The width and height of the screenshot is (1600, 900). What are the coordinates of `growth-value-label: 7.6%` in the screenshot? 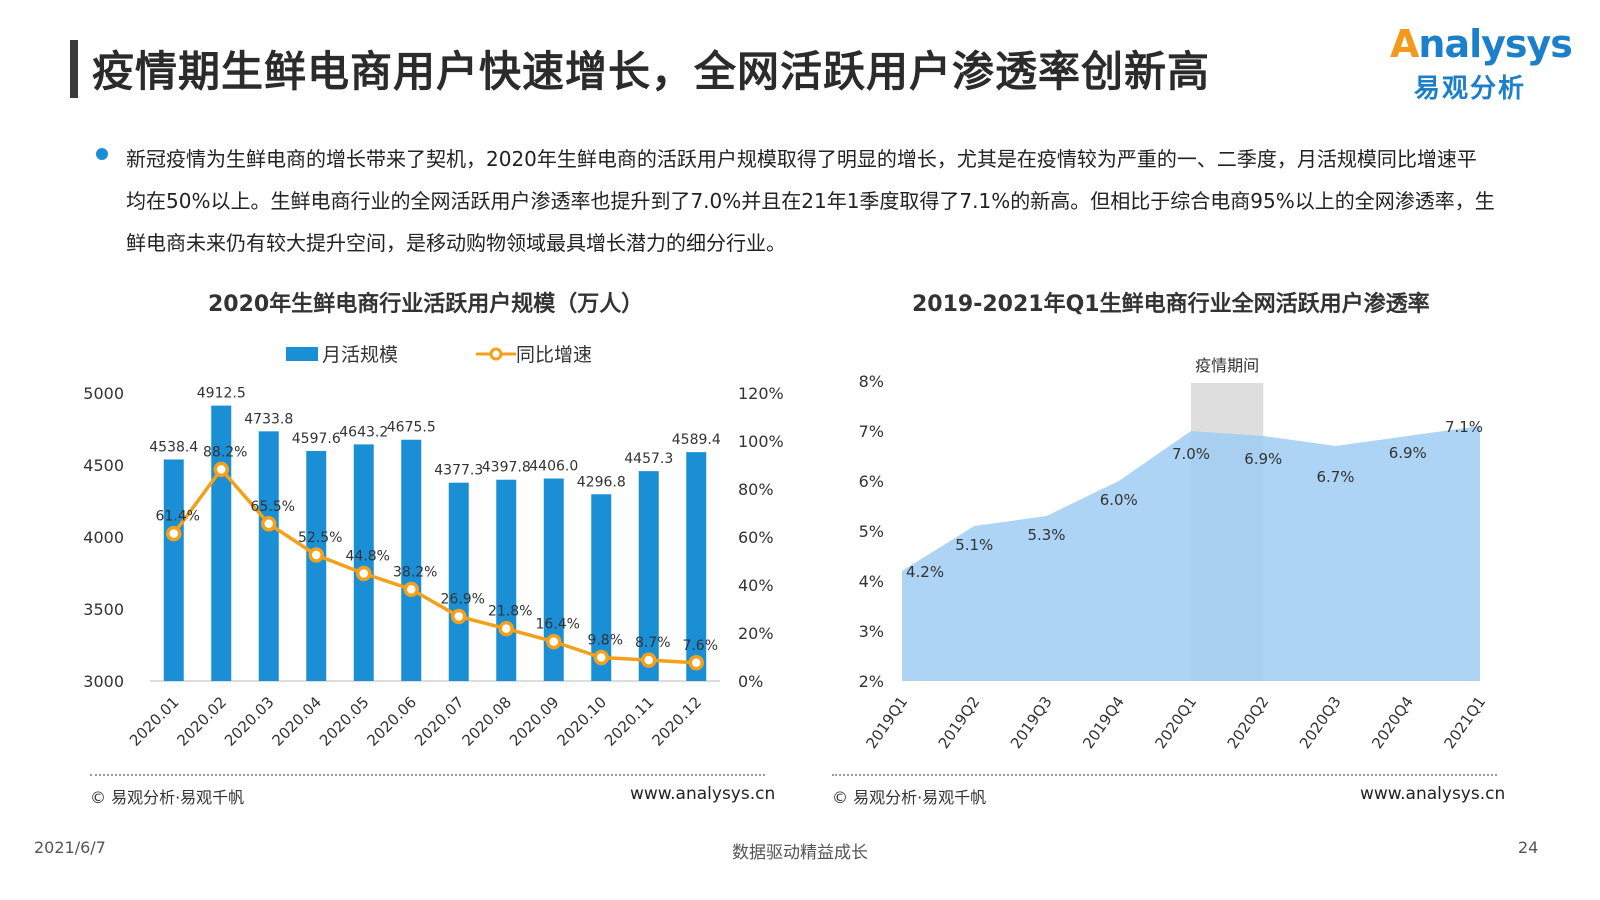 It's located at (700, 646).